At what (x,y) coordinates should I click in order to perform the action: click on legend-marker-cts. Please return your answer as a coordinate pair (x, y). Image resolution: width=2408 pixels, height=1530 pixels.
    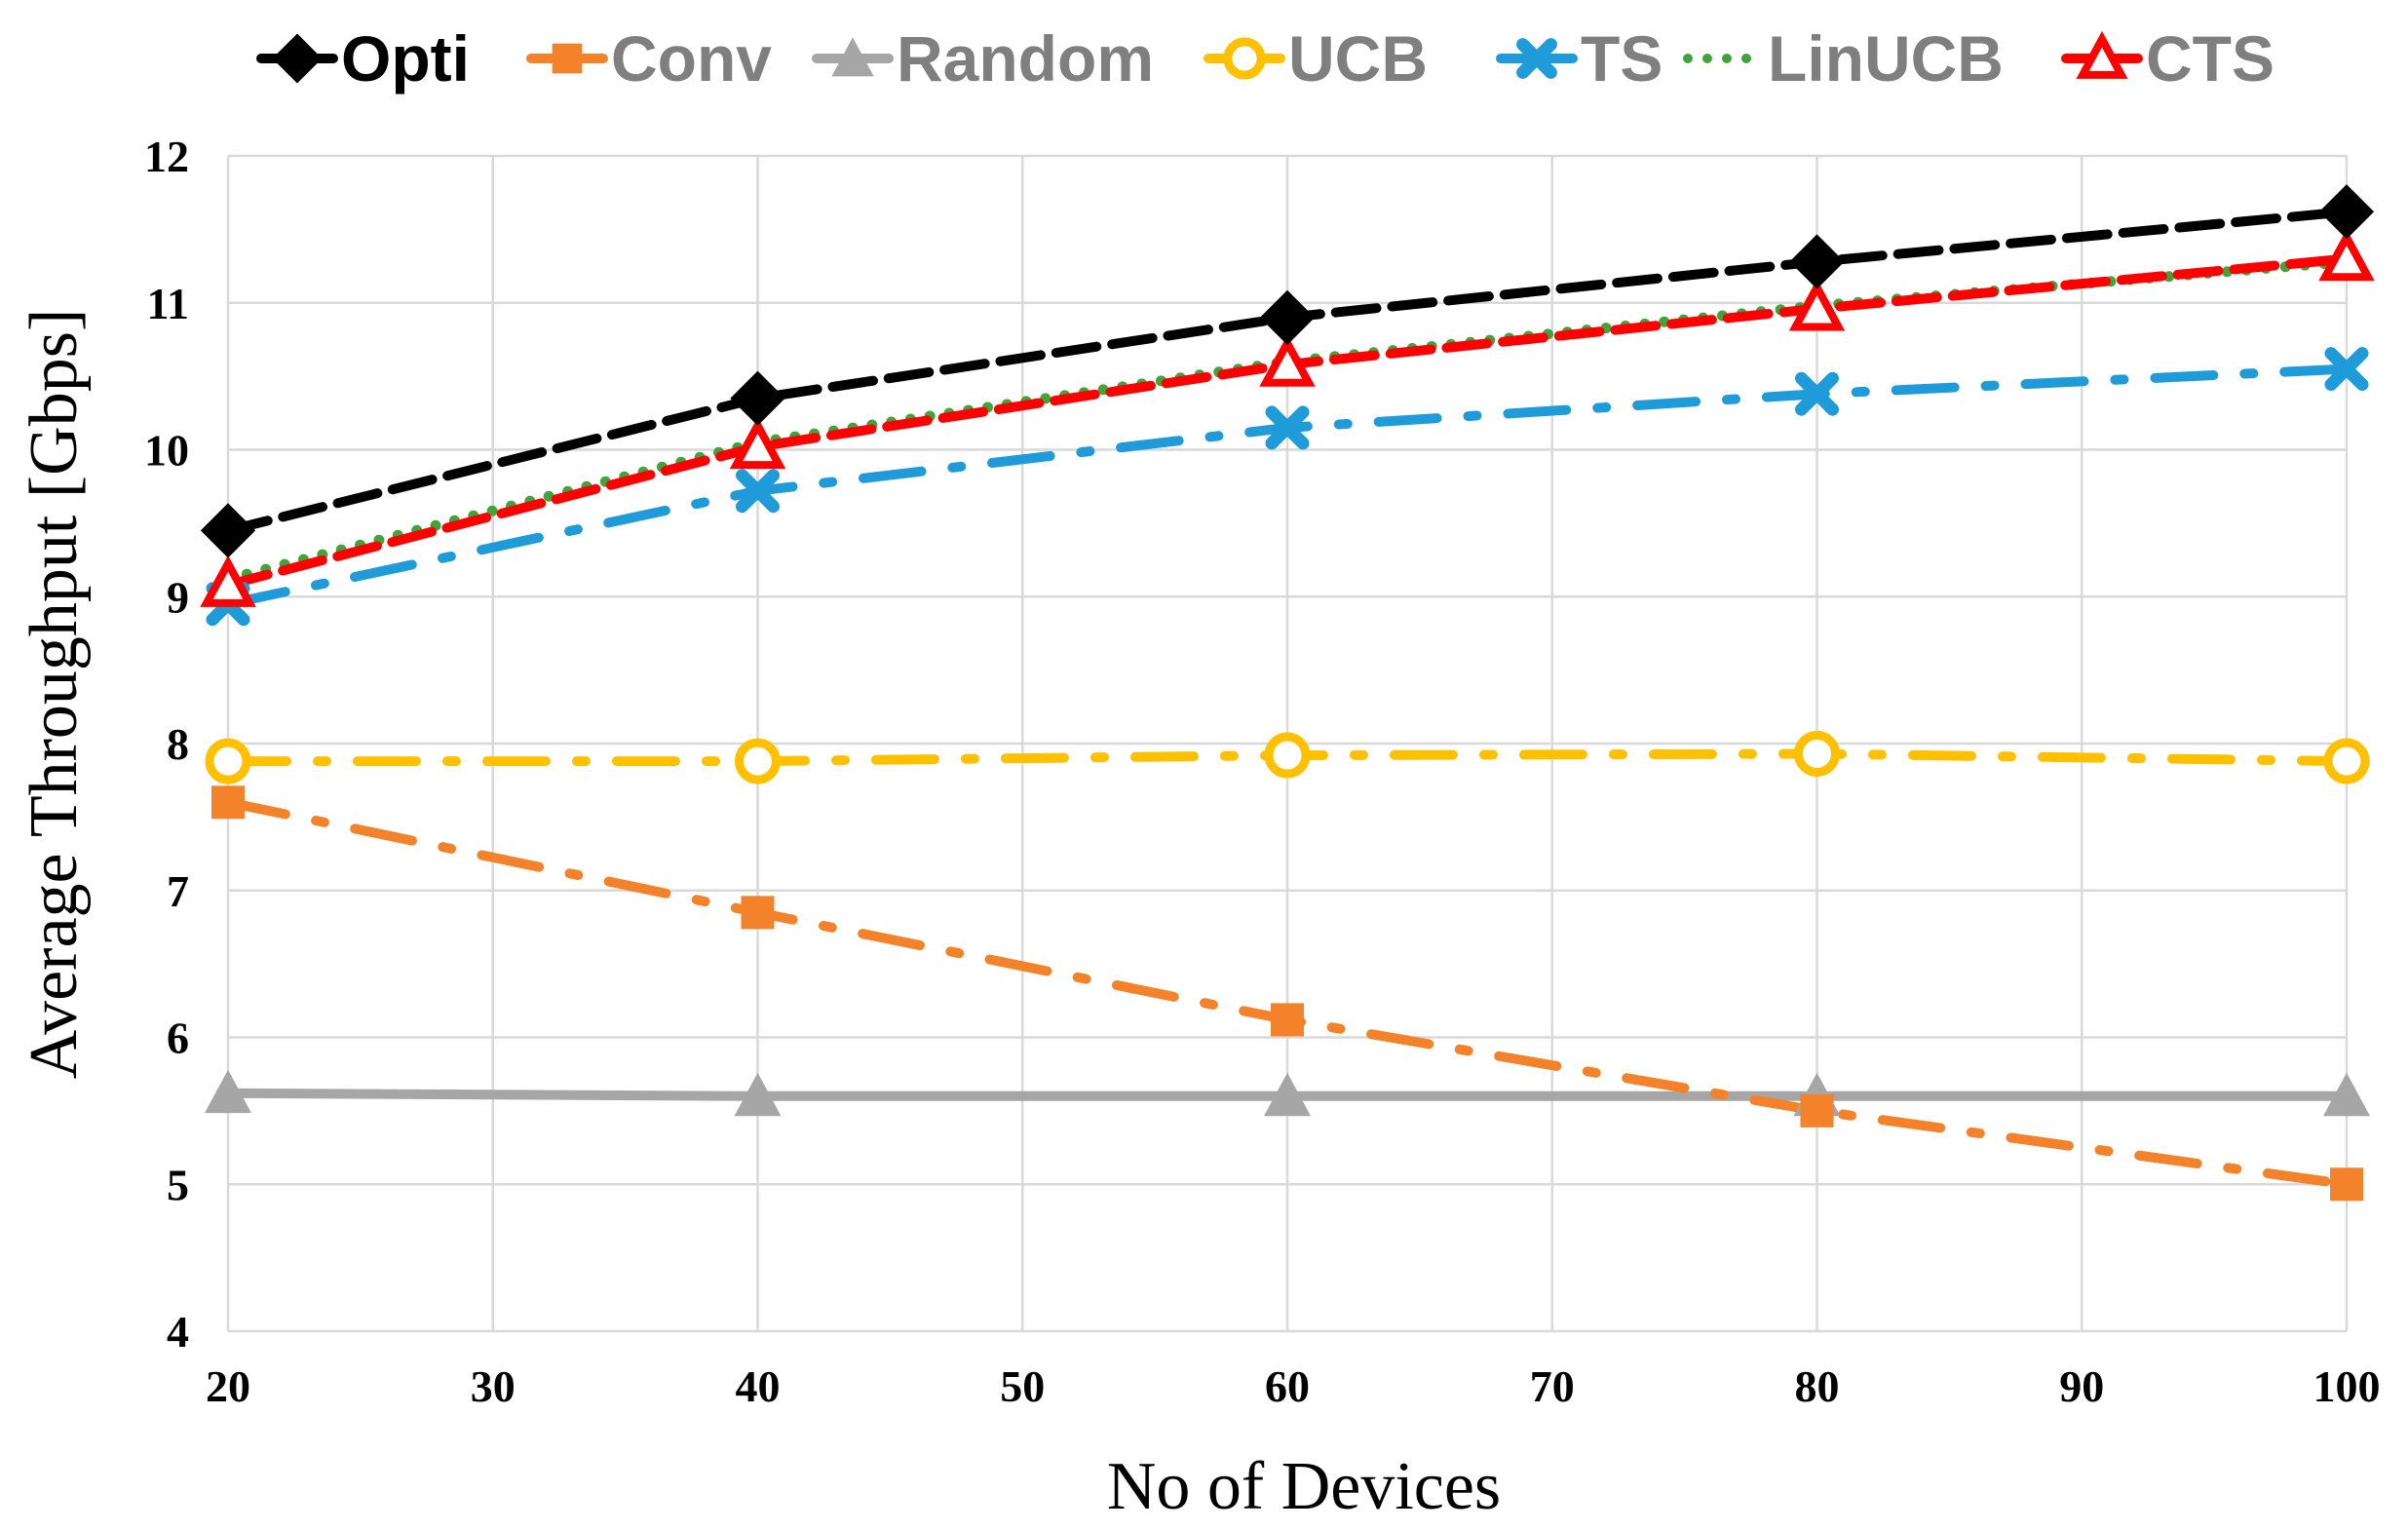
    Looking at the image, I should click on (2102, 54).